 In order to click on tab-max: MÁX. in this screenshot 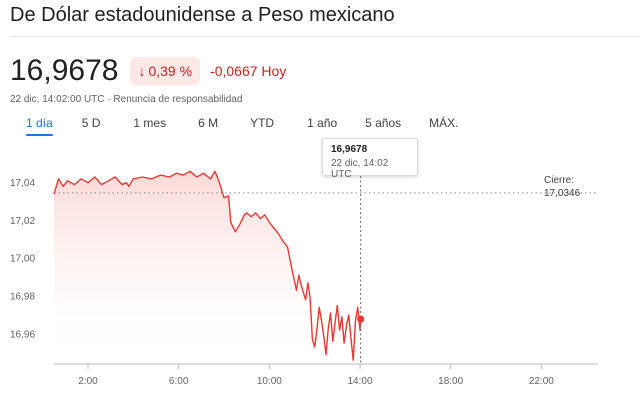, I will do `click(444, 123)`.